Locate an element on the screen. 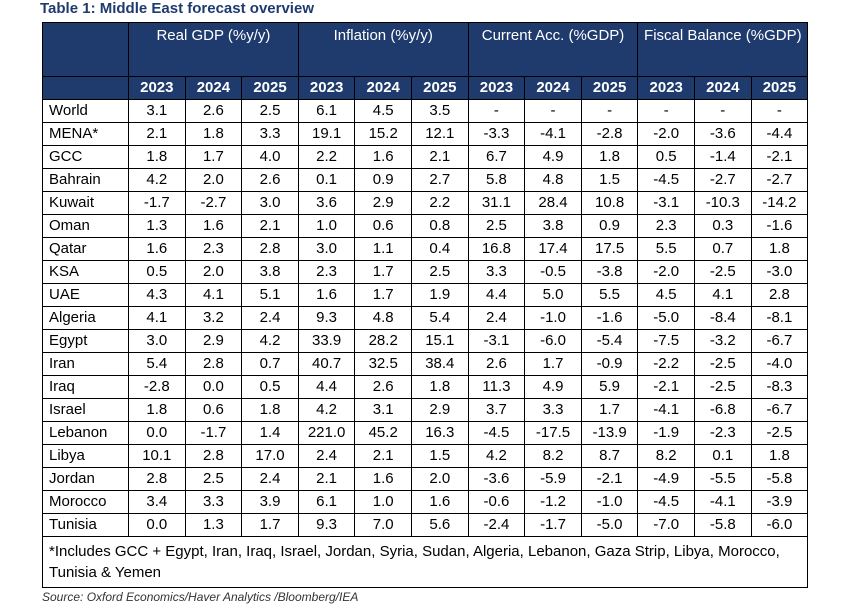 The height and width of the screenshot is (615, 850). table-cell: -7.0 is located at coordinates (666, 525).